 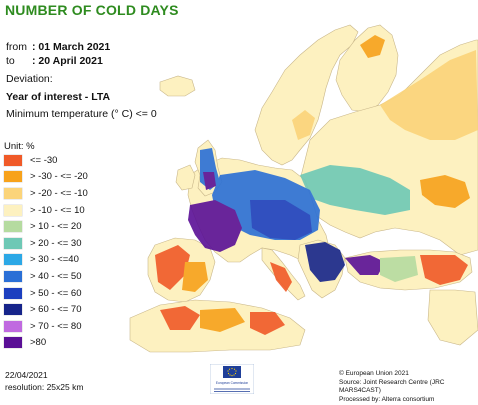 I want to click on logo-text: European Commission, so click(x=232, y=383).